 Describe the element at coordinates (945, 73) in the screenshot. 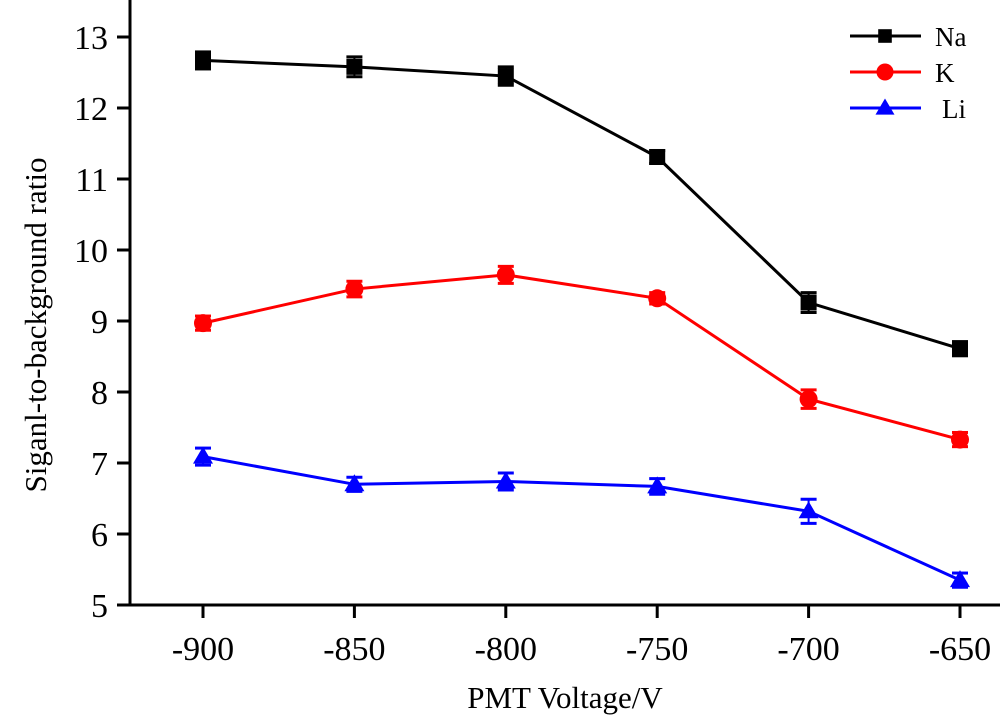

I see `legend-label: K` at that location.